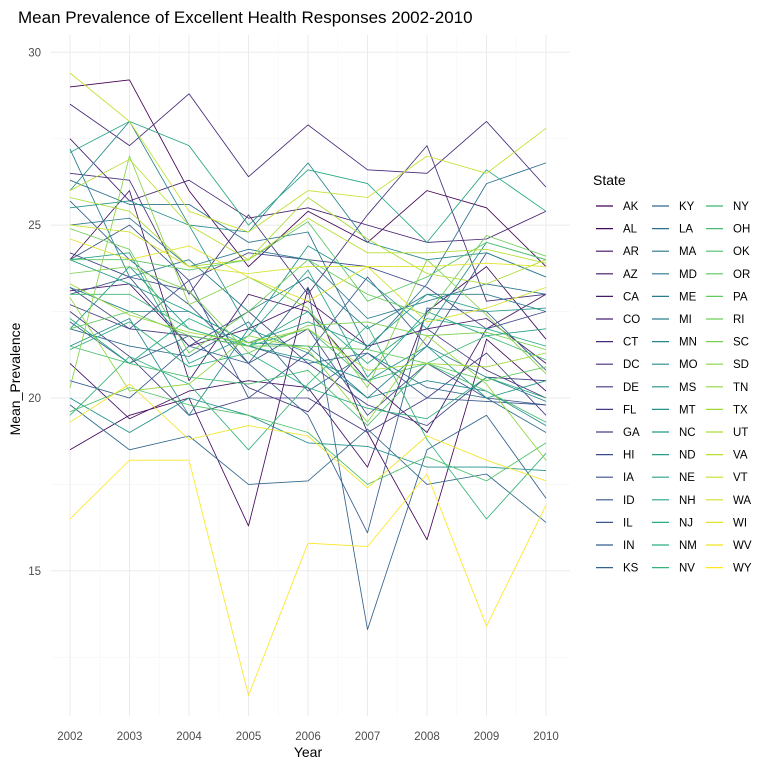 This screenshot has width=768, height=768. What do you see at coordinates (741, 207) in the screenshot?
I see `legend-label-ny: NY` at bounding box center [741, 207].